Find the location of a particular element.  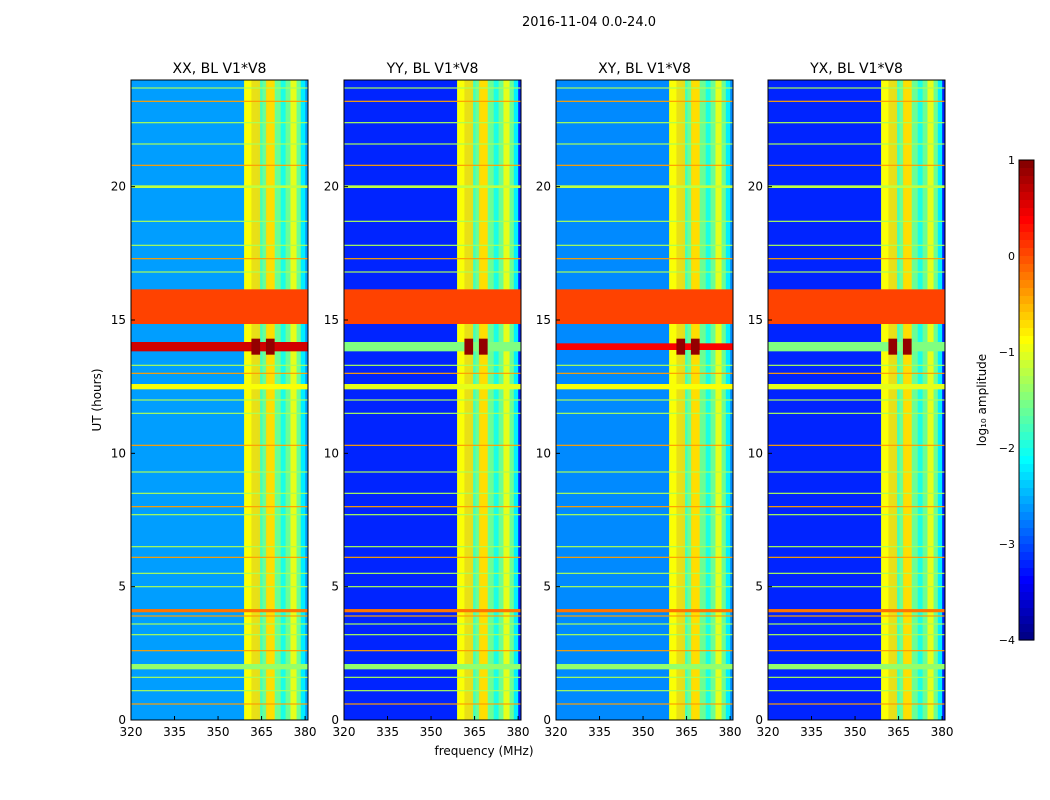

colorbar-tick-label: −3 is located at coordinates (1007, 544).